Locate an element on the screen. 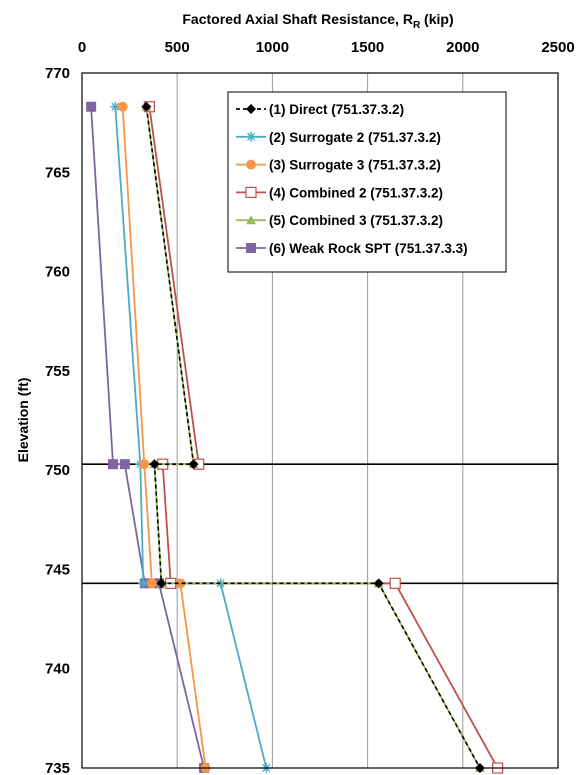  x-tick-labels: 0 500 1000 1500 2000 2500 is located at coordinates (326, 47).